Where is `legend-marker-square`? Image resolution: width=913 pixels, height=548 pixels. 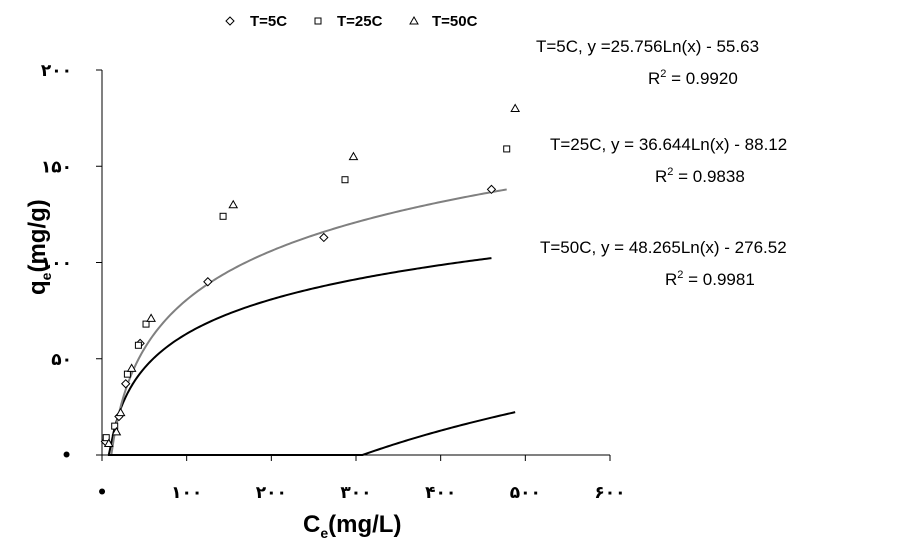 legend-marker-square is located at coordinates (318, 21).